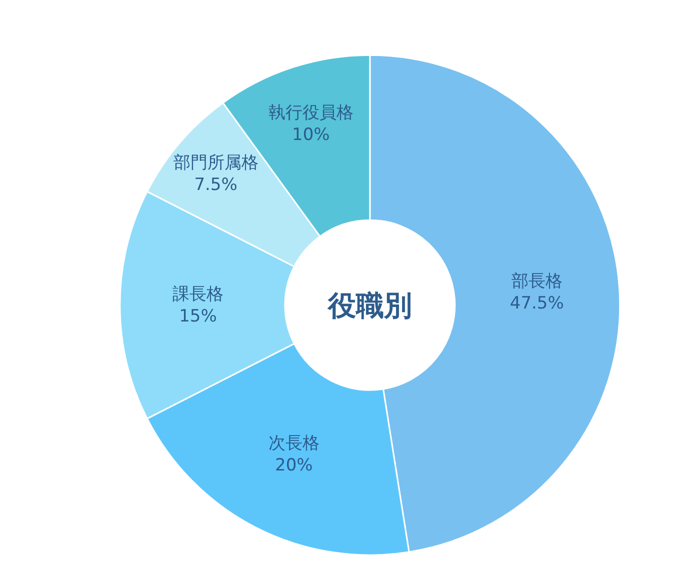 The image size is (680, 580). Describe the element at coordinates (198, 294) in the screenshot. I see `slice-label: 課長格` at that location.